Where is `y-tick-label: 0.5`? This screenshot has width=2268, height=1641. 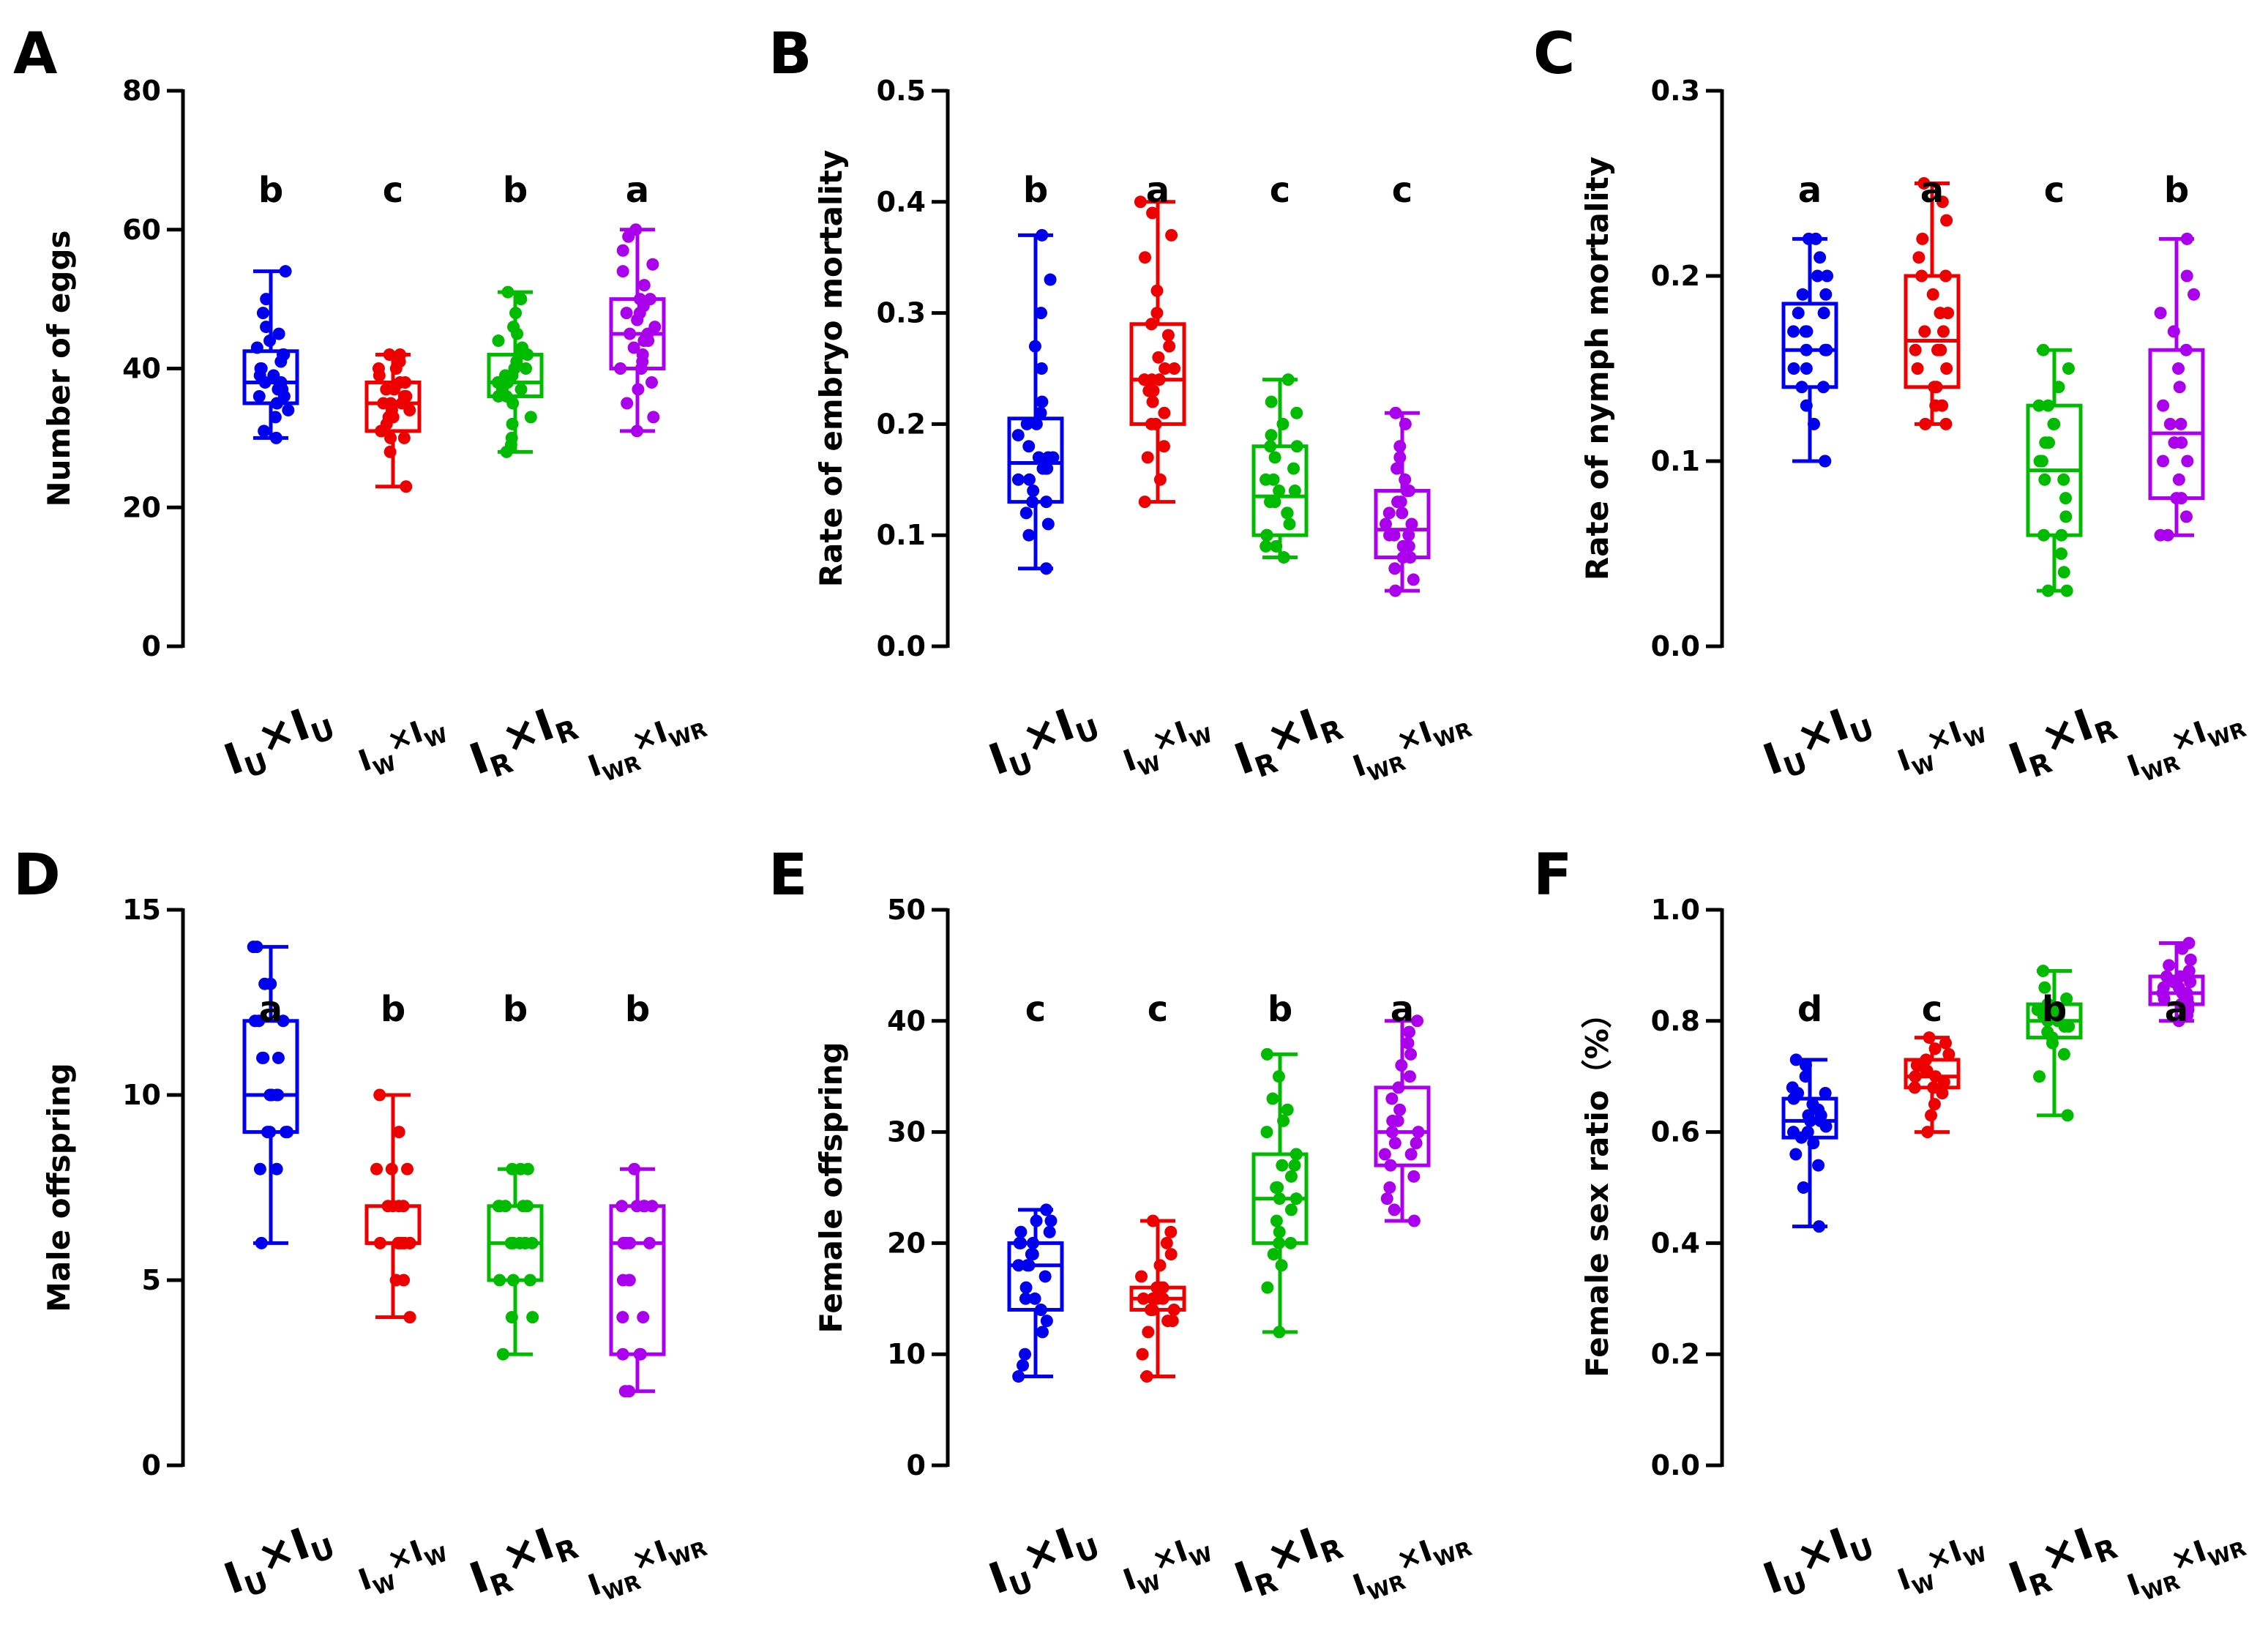
y-tick-label: 0.5 is located at coordinates (901, 91).